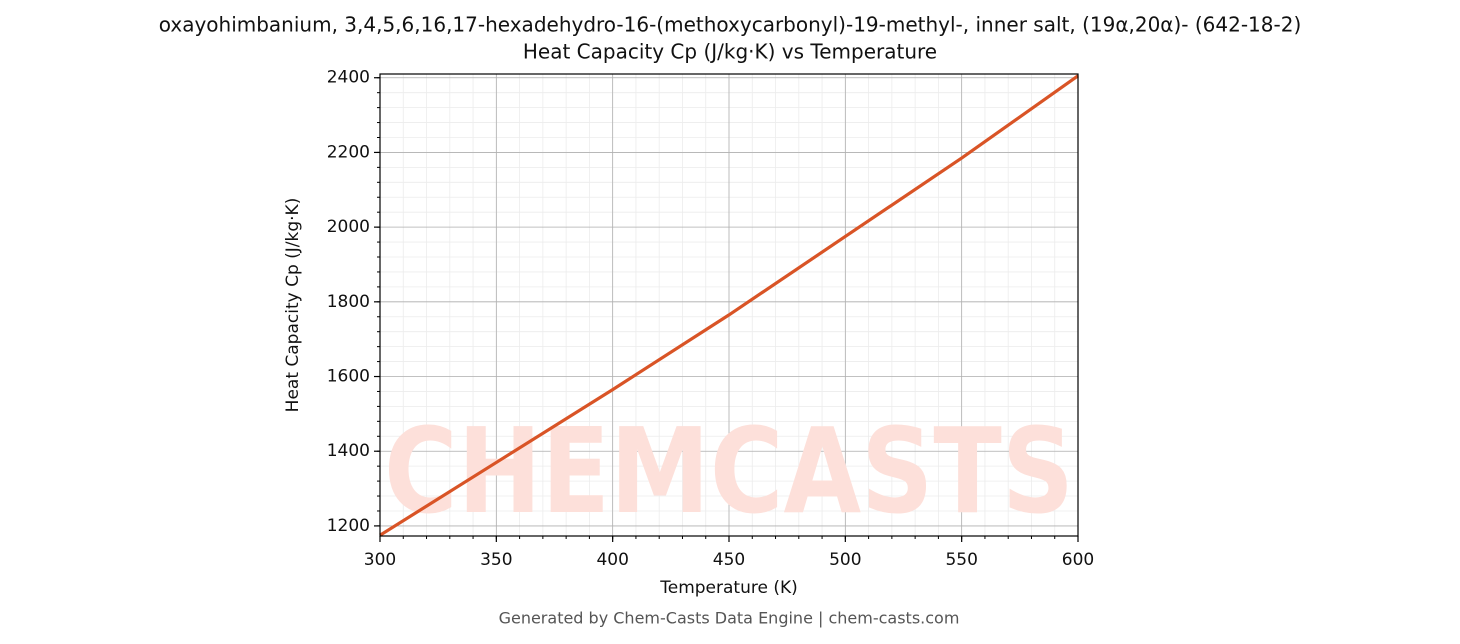  What do you see at coordinates (348, 526) in the screenshot?
I see `y-tick-label: 1200` at bounding box center [348, 526].